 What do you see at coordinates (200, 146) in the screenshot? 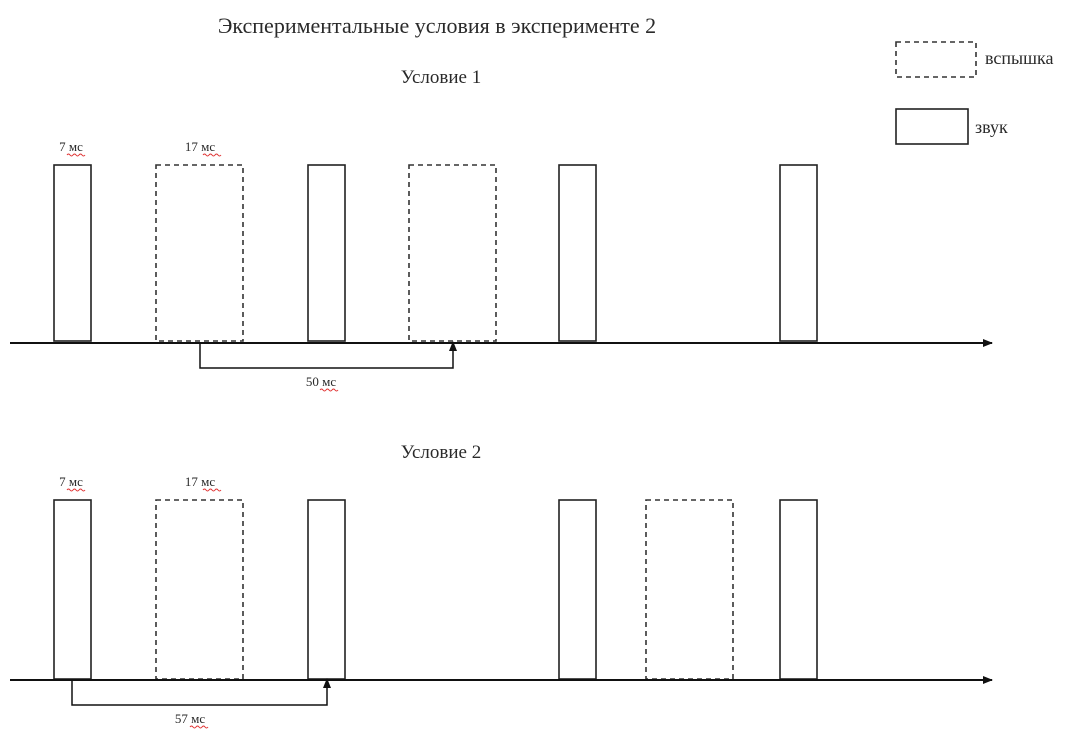
I see `condition-1-flash-duration-label: 17 мс` at bounding box center [200, 146].